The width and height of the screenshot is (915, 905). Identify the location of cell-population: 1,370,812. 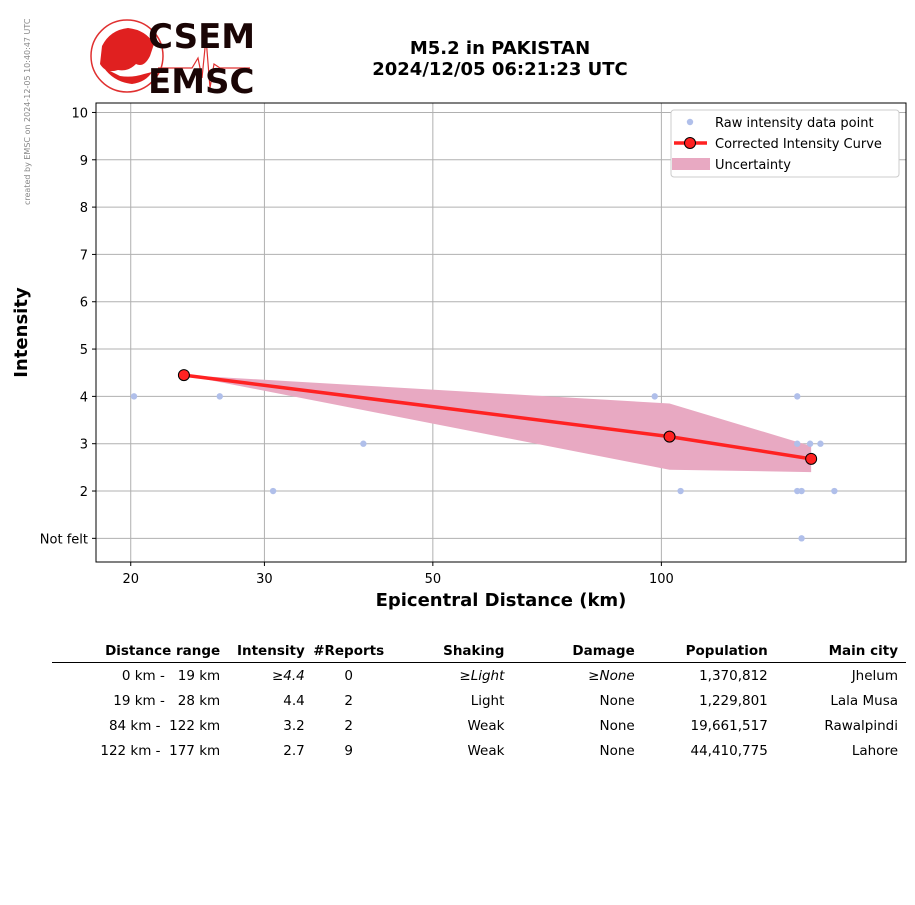
(733, 675).